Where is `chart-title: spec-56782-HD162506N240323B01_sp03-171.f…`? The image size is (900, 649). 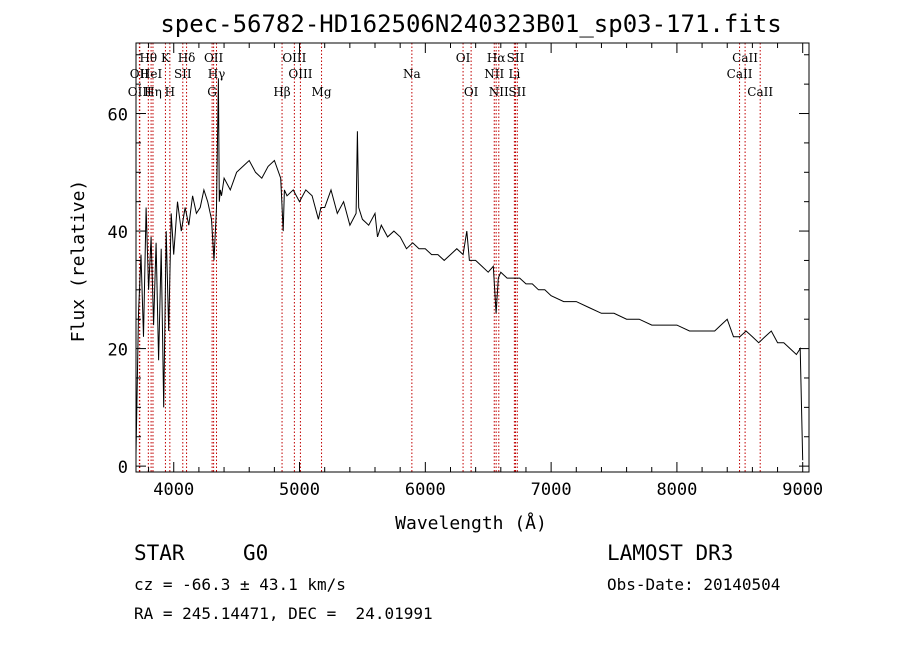
chart-title: spec-56782-HD162506N240323B01_sp03-171.f… is located at coordinates (470, 24).